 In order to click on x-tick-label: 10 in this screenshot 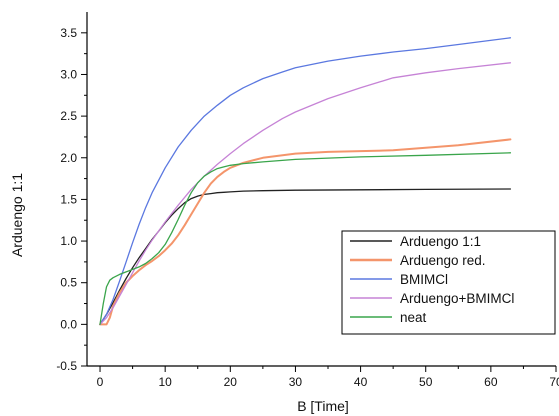, I will do `click(165, 382)`.